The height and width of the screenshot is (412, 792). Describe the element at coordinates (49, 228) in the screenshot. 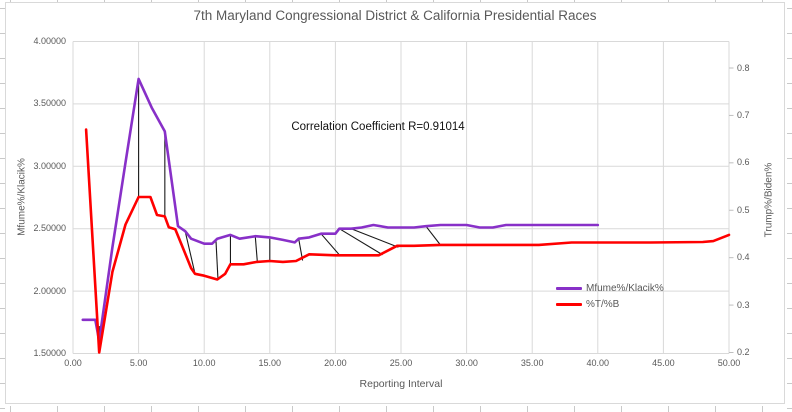

I see `y-left-tick-label: 2.50000` at that location.